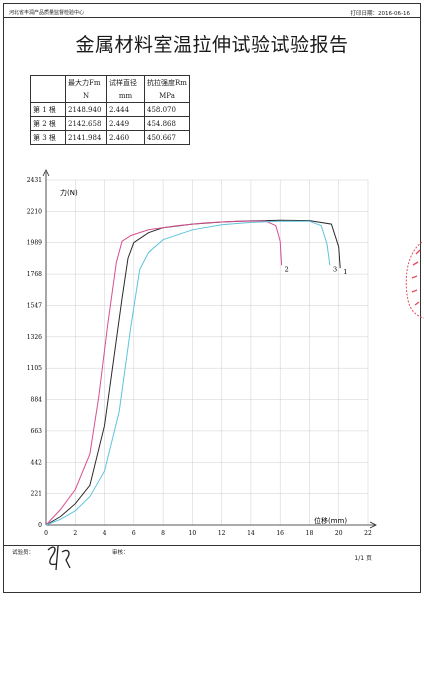 The width and height of the screenshot is (424, 700). Describe the element at coordinates (34, 337) in the screenshot. I see `y-tick-label: 1326` at that location.